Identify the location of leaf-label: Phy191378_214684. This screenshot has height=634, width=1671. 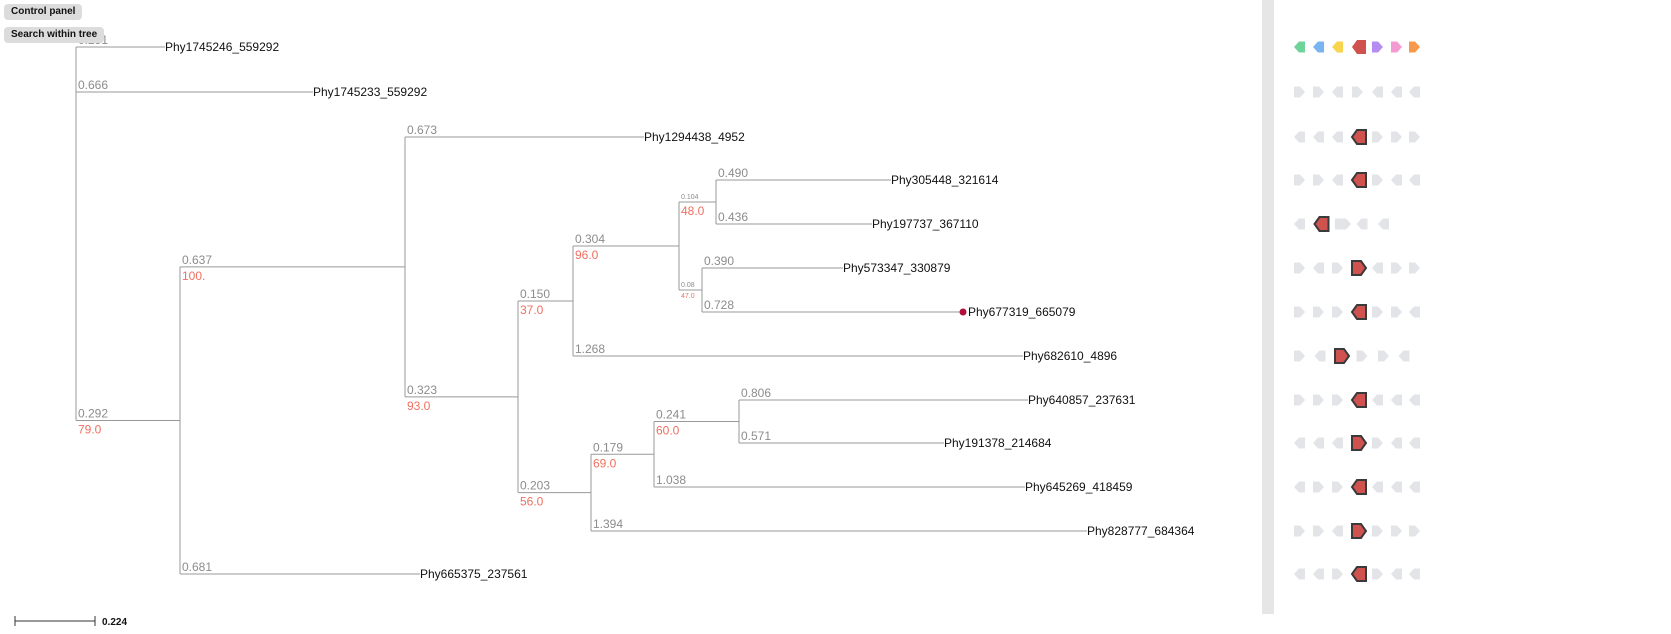
(998, 443).